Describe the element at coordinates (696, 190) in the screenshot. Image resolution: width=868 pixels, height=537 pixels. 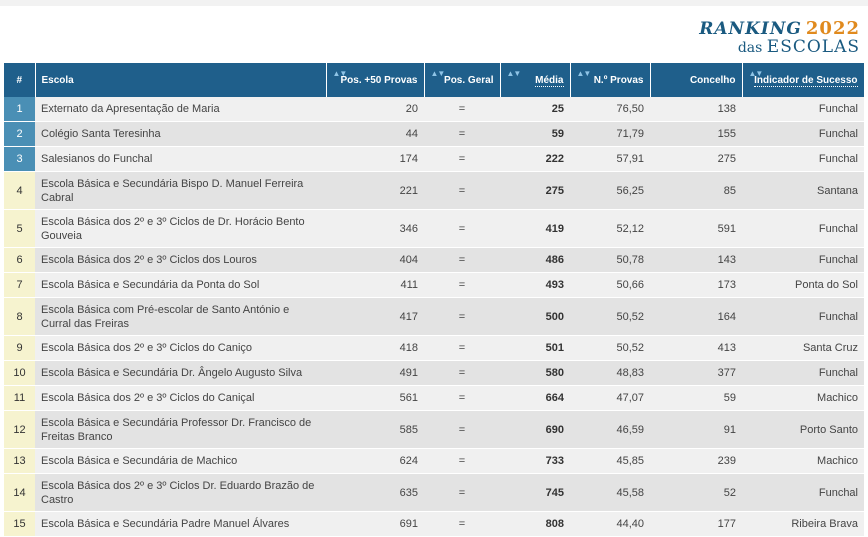
I see `n-provas-cell: 85` at that location.